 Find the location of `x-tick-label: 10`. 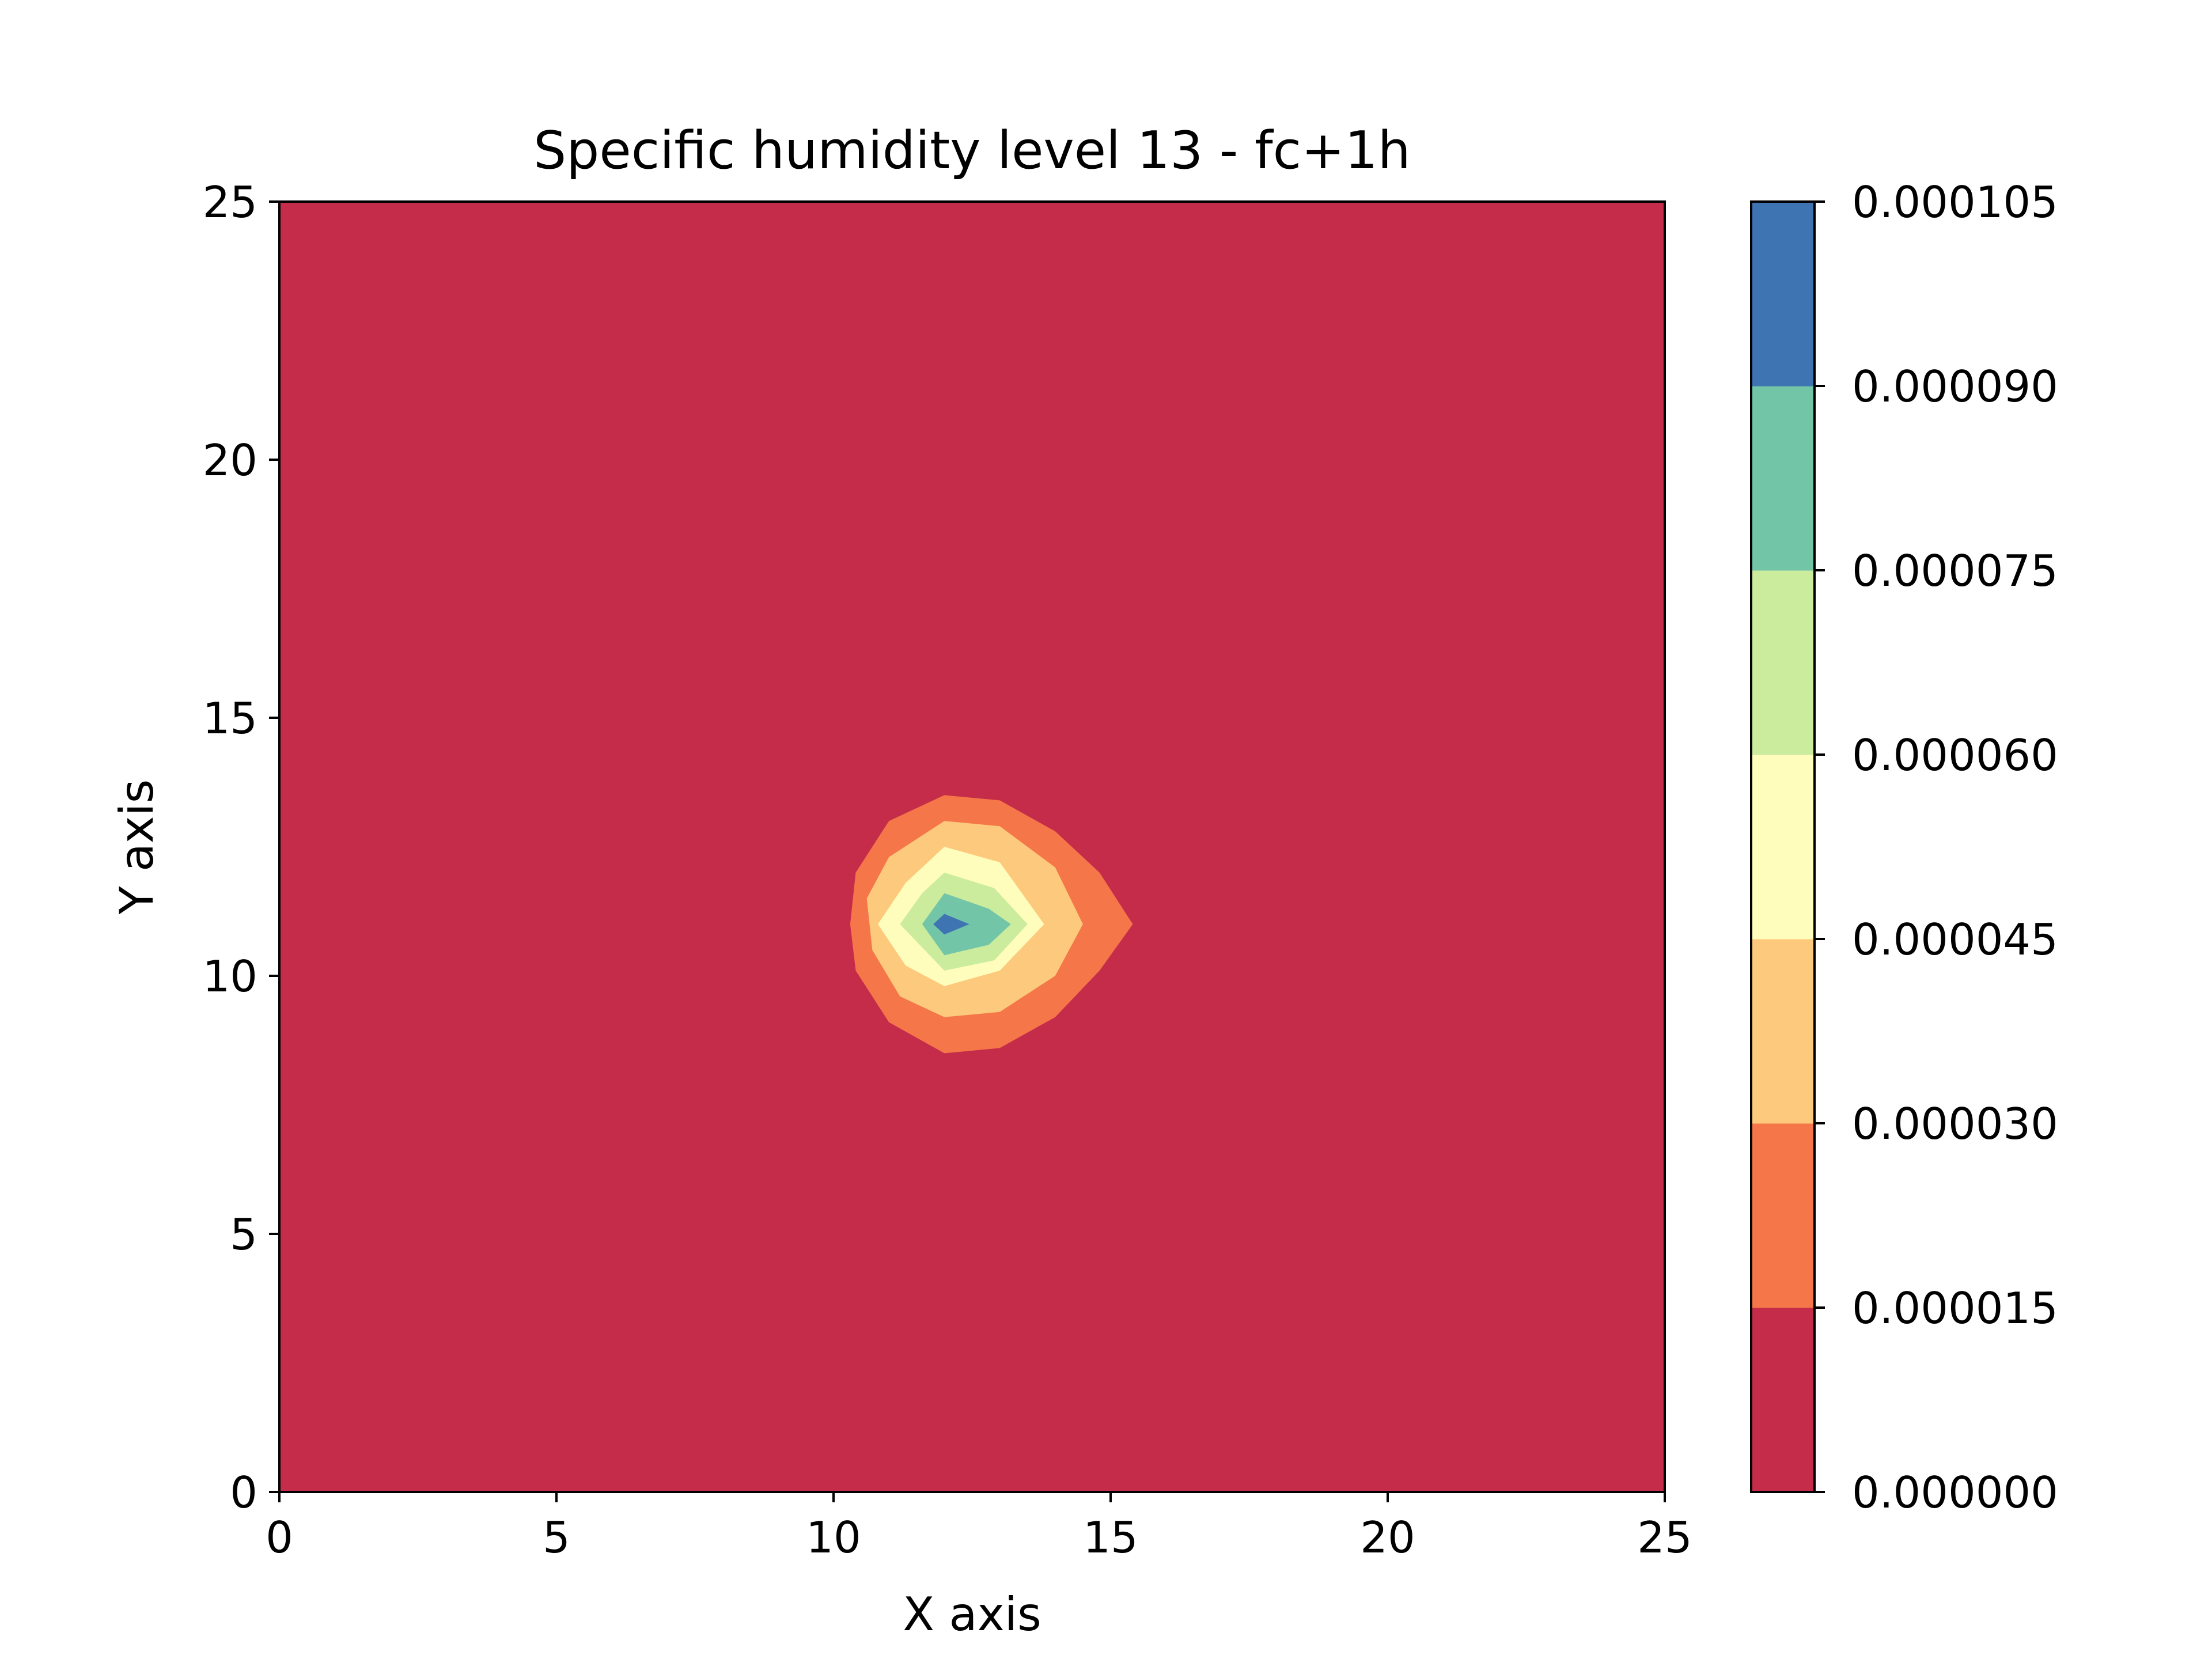

x-tick-label: 10 is located at coordinates (833, 1537).